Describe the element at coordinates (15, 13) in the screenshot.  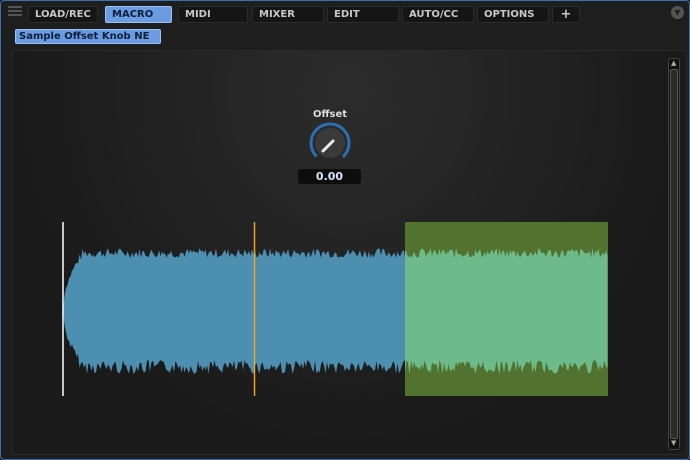
I see `menu-icon` at that location.